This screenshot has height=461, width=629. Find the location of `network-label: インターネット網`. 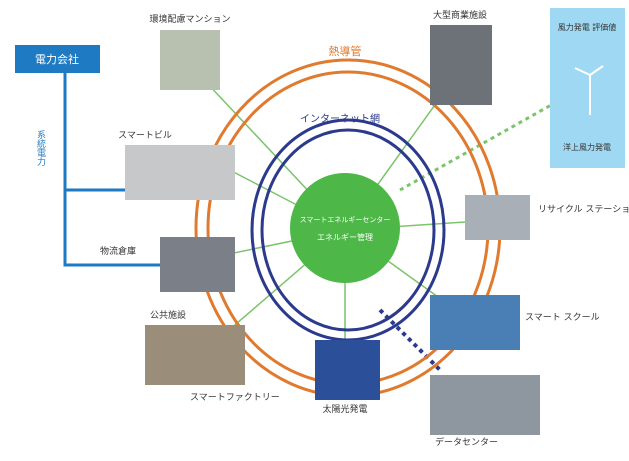

network-label: インターネット網 is located at coordinates (340, 118).